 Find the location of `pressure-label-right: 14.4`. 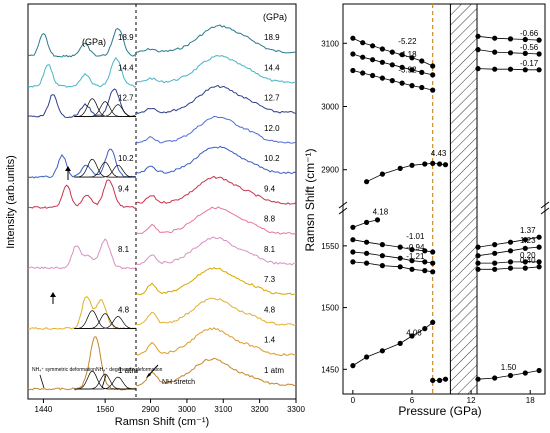

pressure-label-right: 14.4 is located at coordinates (272, 67).